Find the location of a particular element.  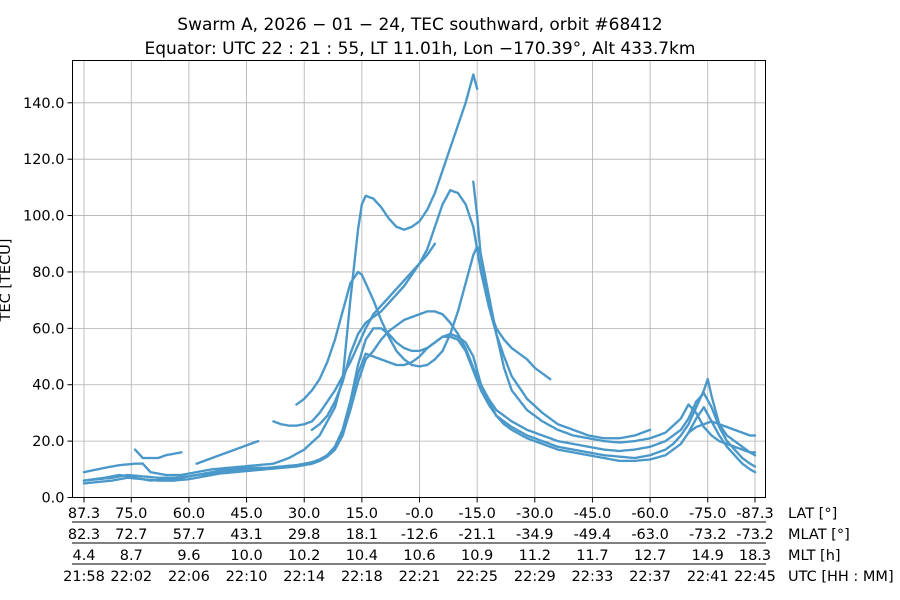

x-tick-label: -0.0 is located at coordinates (419, 514).